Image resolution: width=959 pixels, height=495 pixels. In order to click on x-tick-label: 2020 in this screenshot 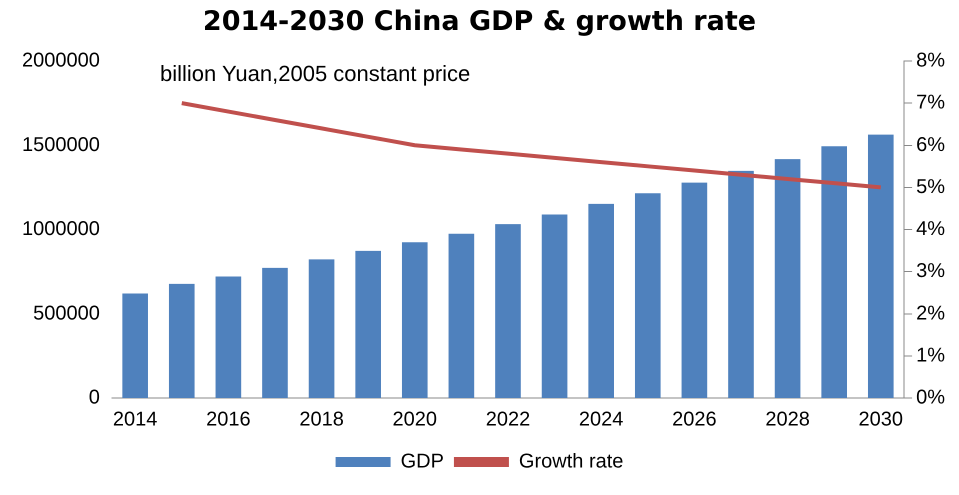, I will do `click(415, 419)`.